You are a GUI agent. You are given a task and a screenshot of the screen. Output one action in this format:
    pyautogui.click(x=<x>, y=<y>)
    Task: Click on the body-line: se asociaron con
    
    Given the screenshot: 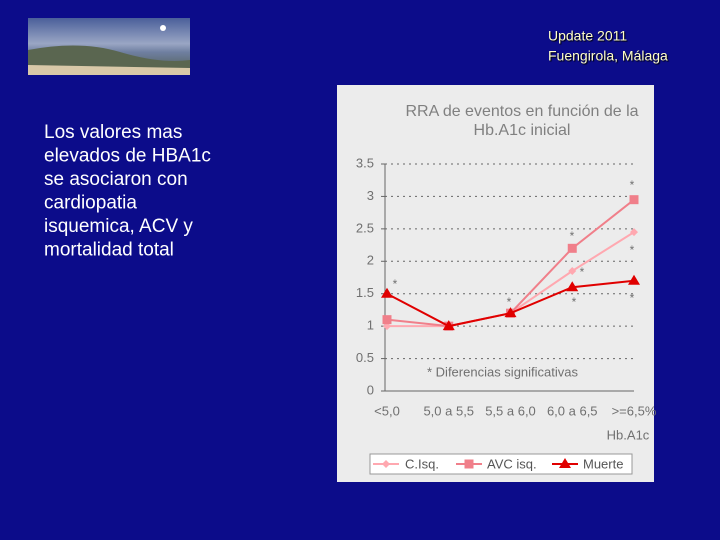 What is the action you would take?
    pyautogui.click(x=116, y=179)
    